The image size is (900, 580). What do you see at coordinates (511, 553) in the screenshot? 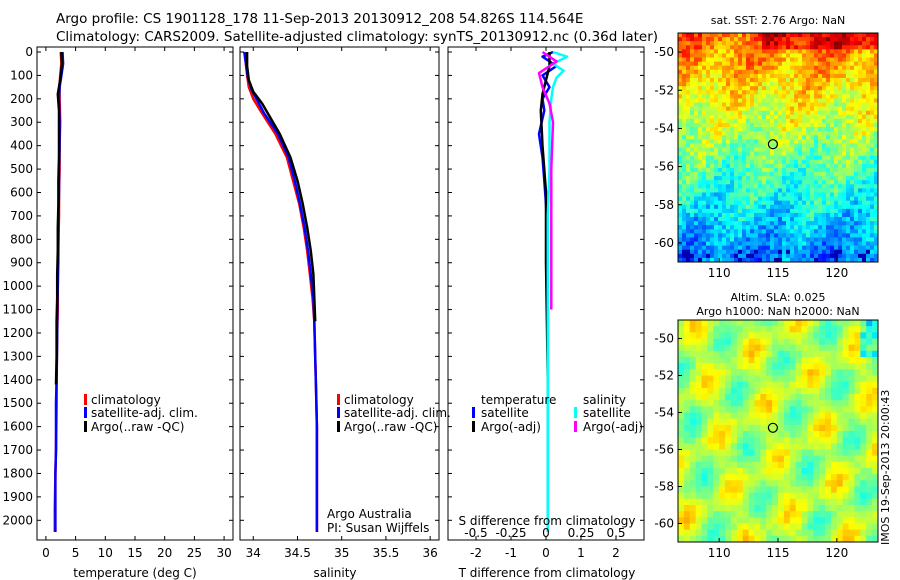
I see `x-tick-label: -1` at bounding box center [511, 553].